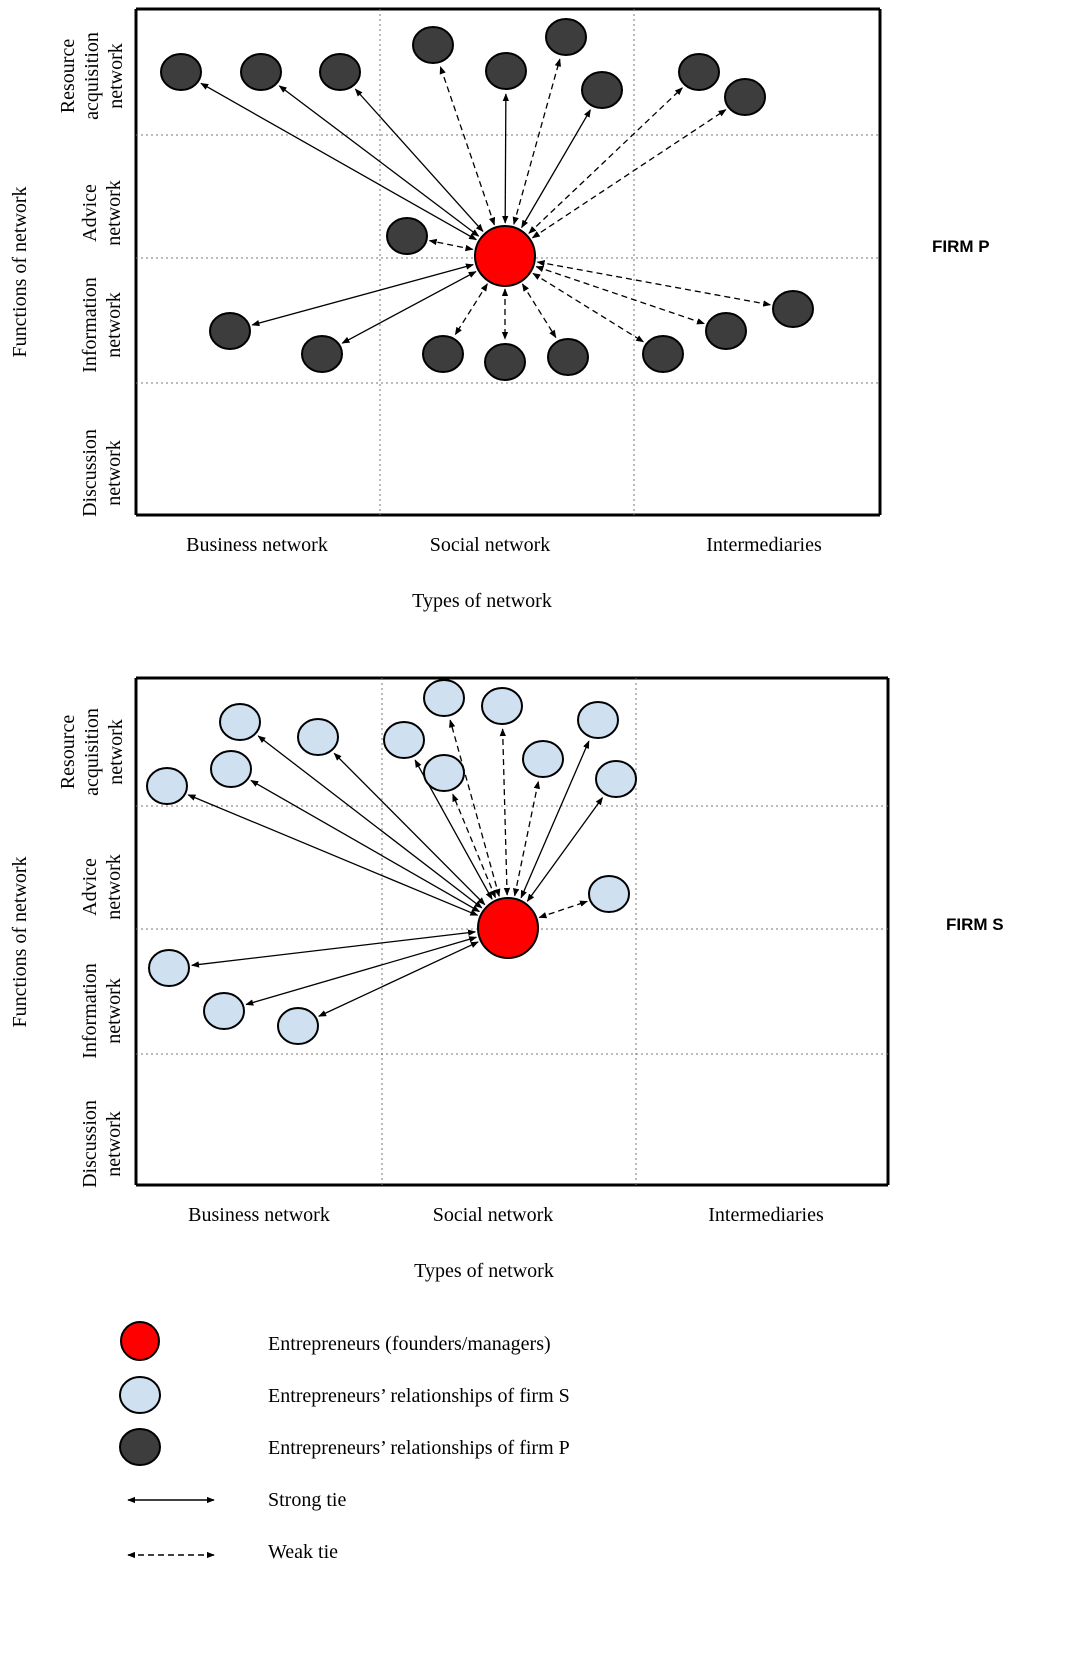 This screenshot has width=1076, height=1668. I want to click on firm-p-label: FIRM P, so click(961, 246).